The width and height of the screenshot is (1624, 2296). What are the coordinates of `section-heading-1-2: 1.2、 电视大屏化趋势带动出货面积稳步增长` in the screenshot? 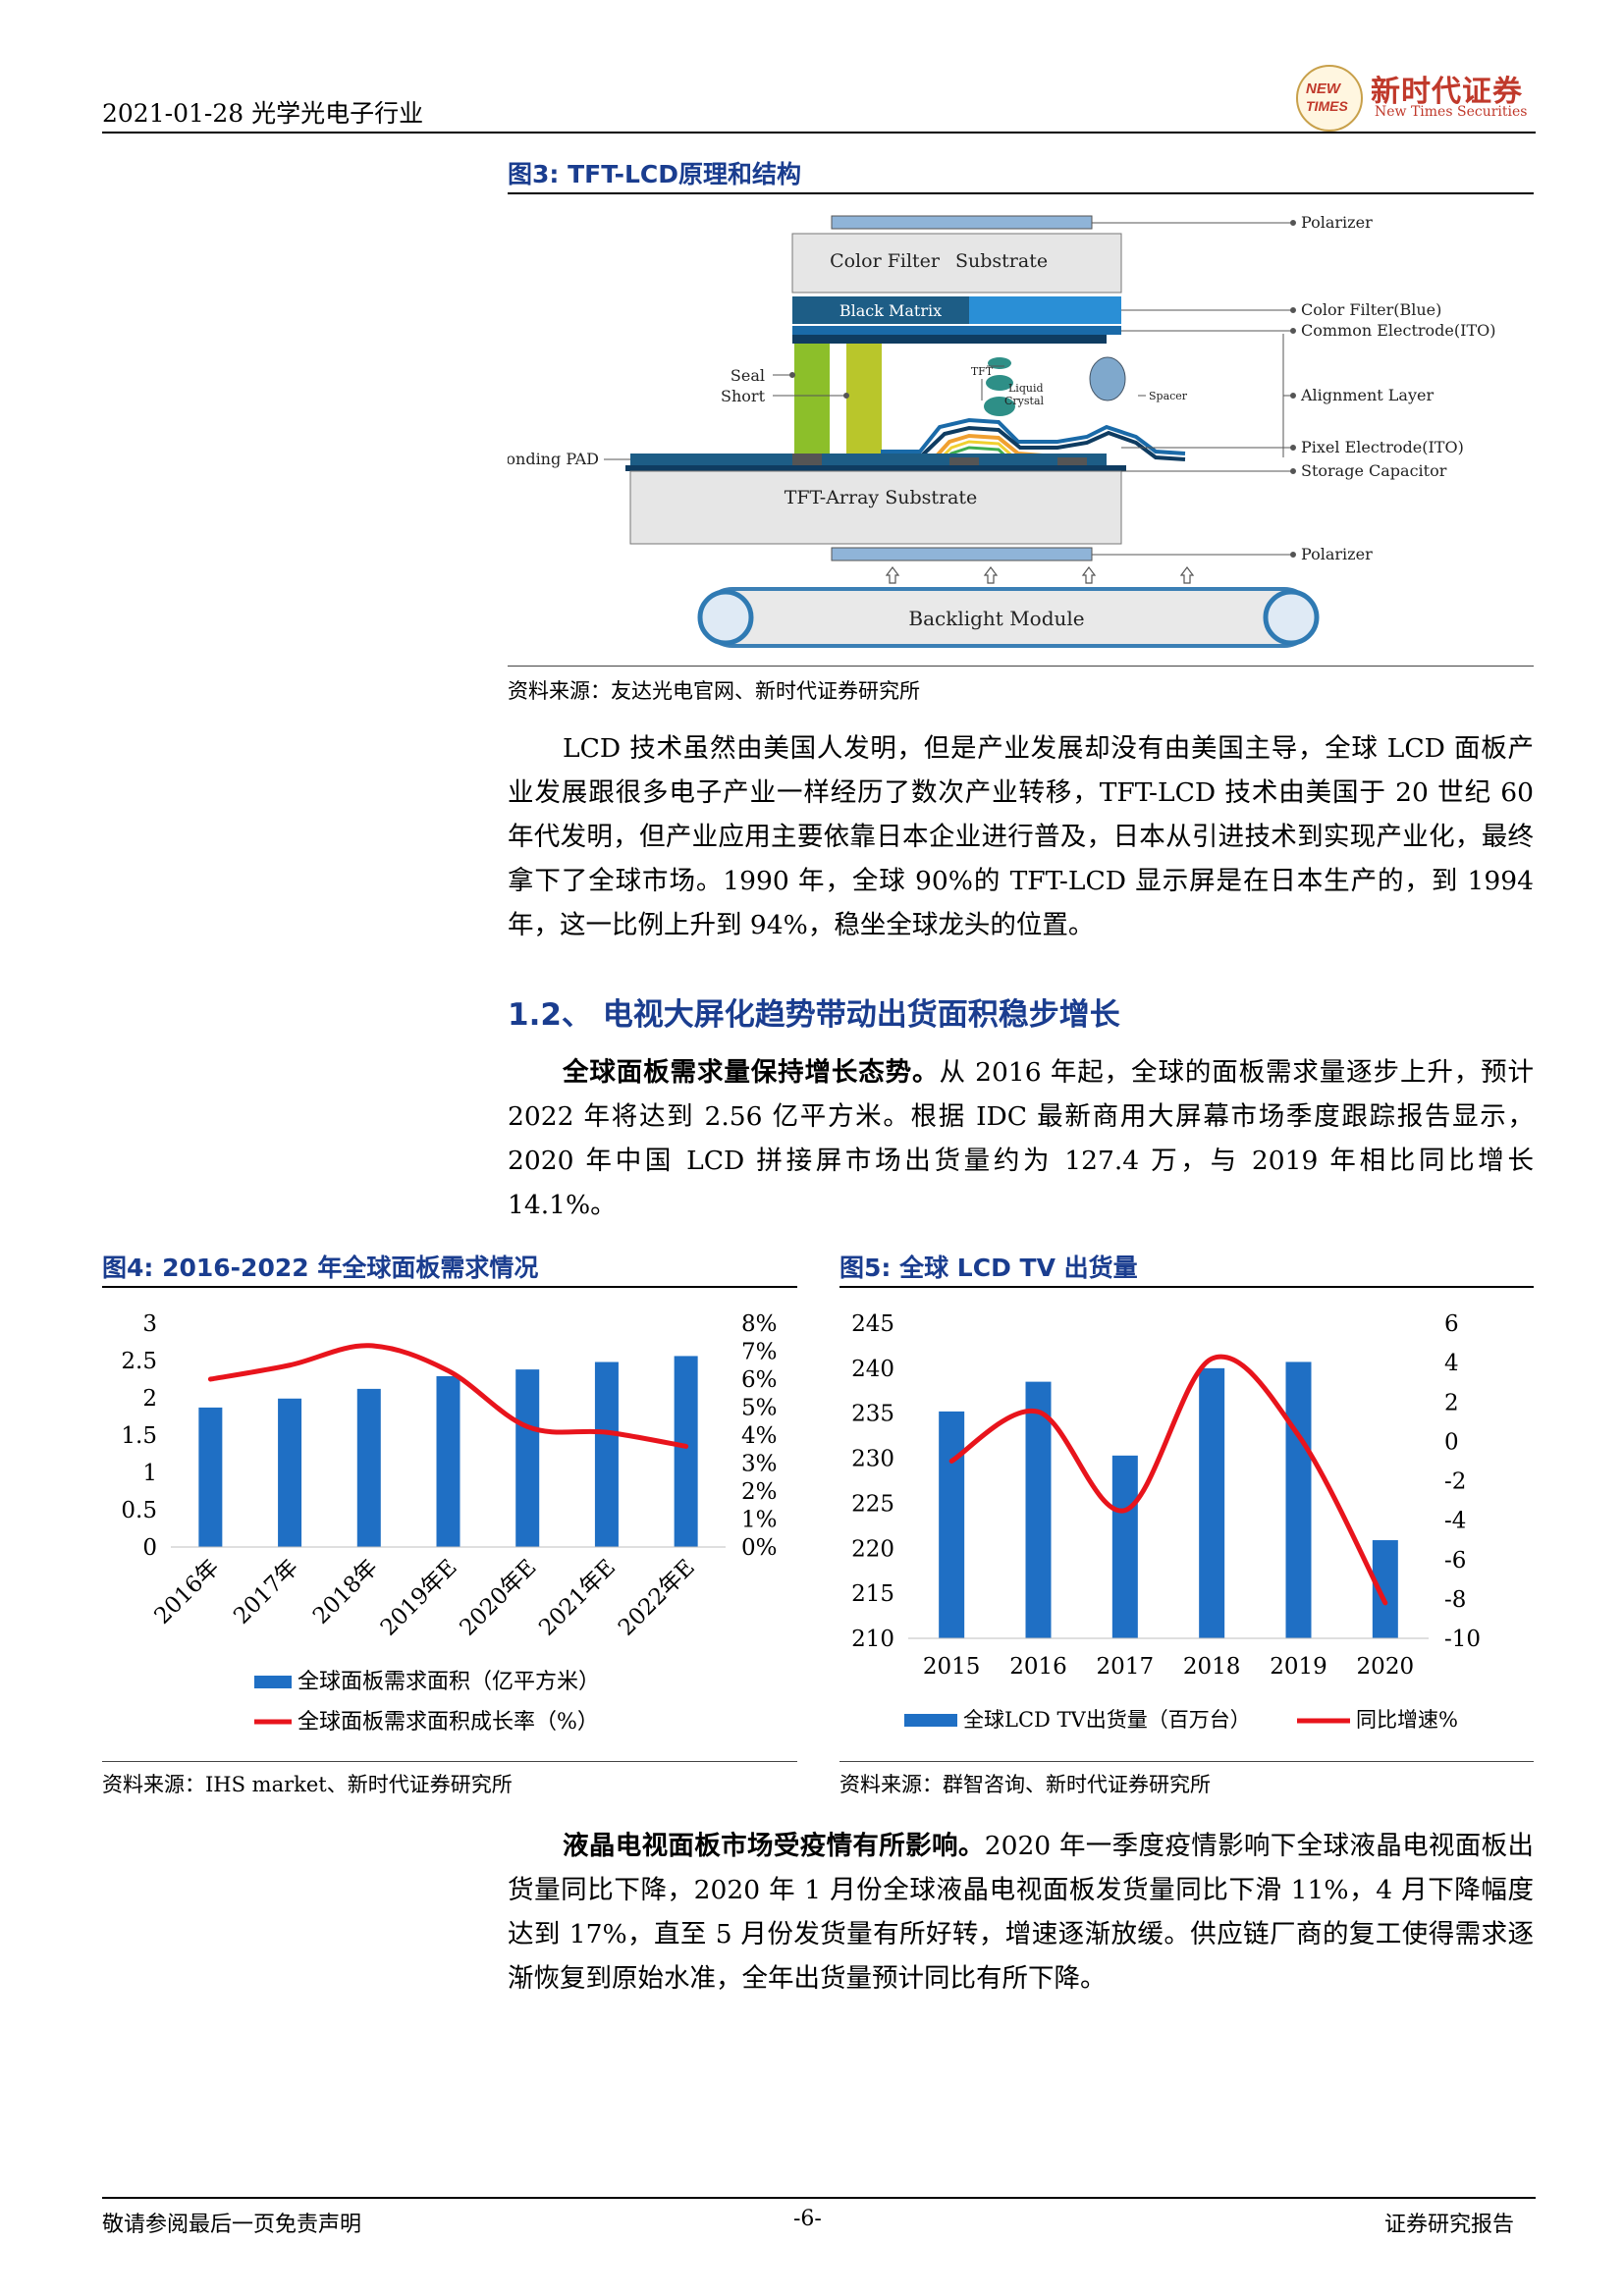 It's located at (814, 1015).